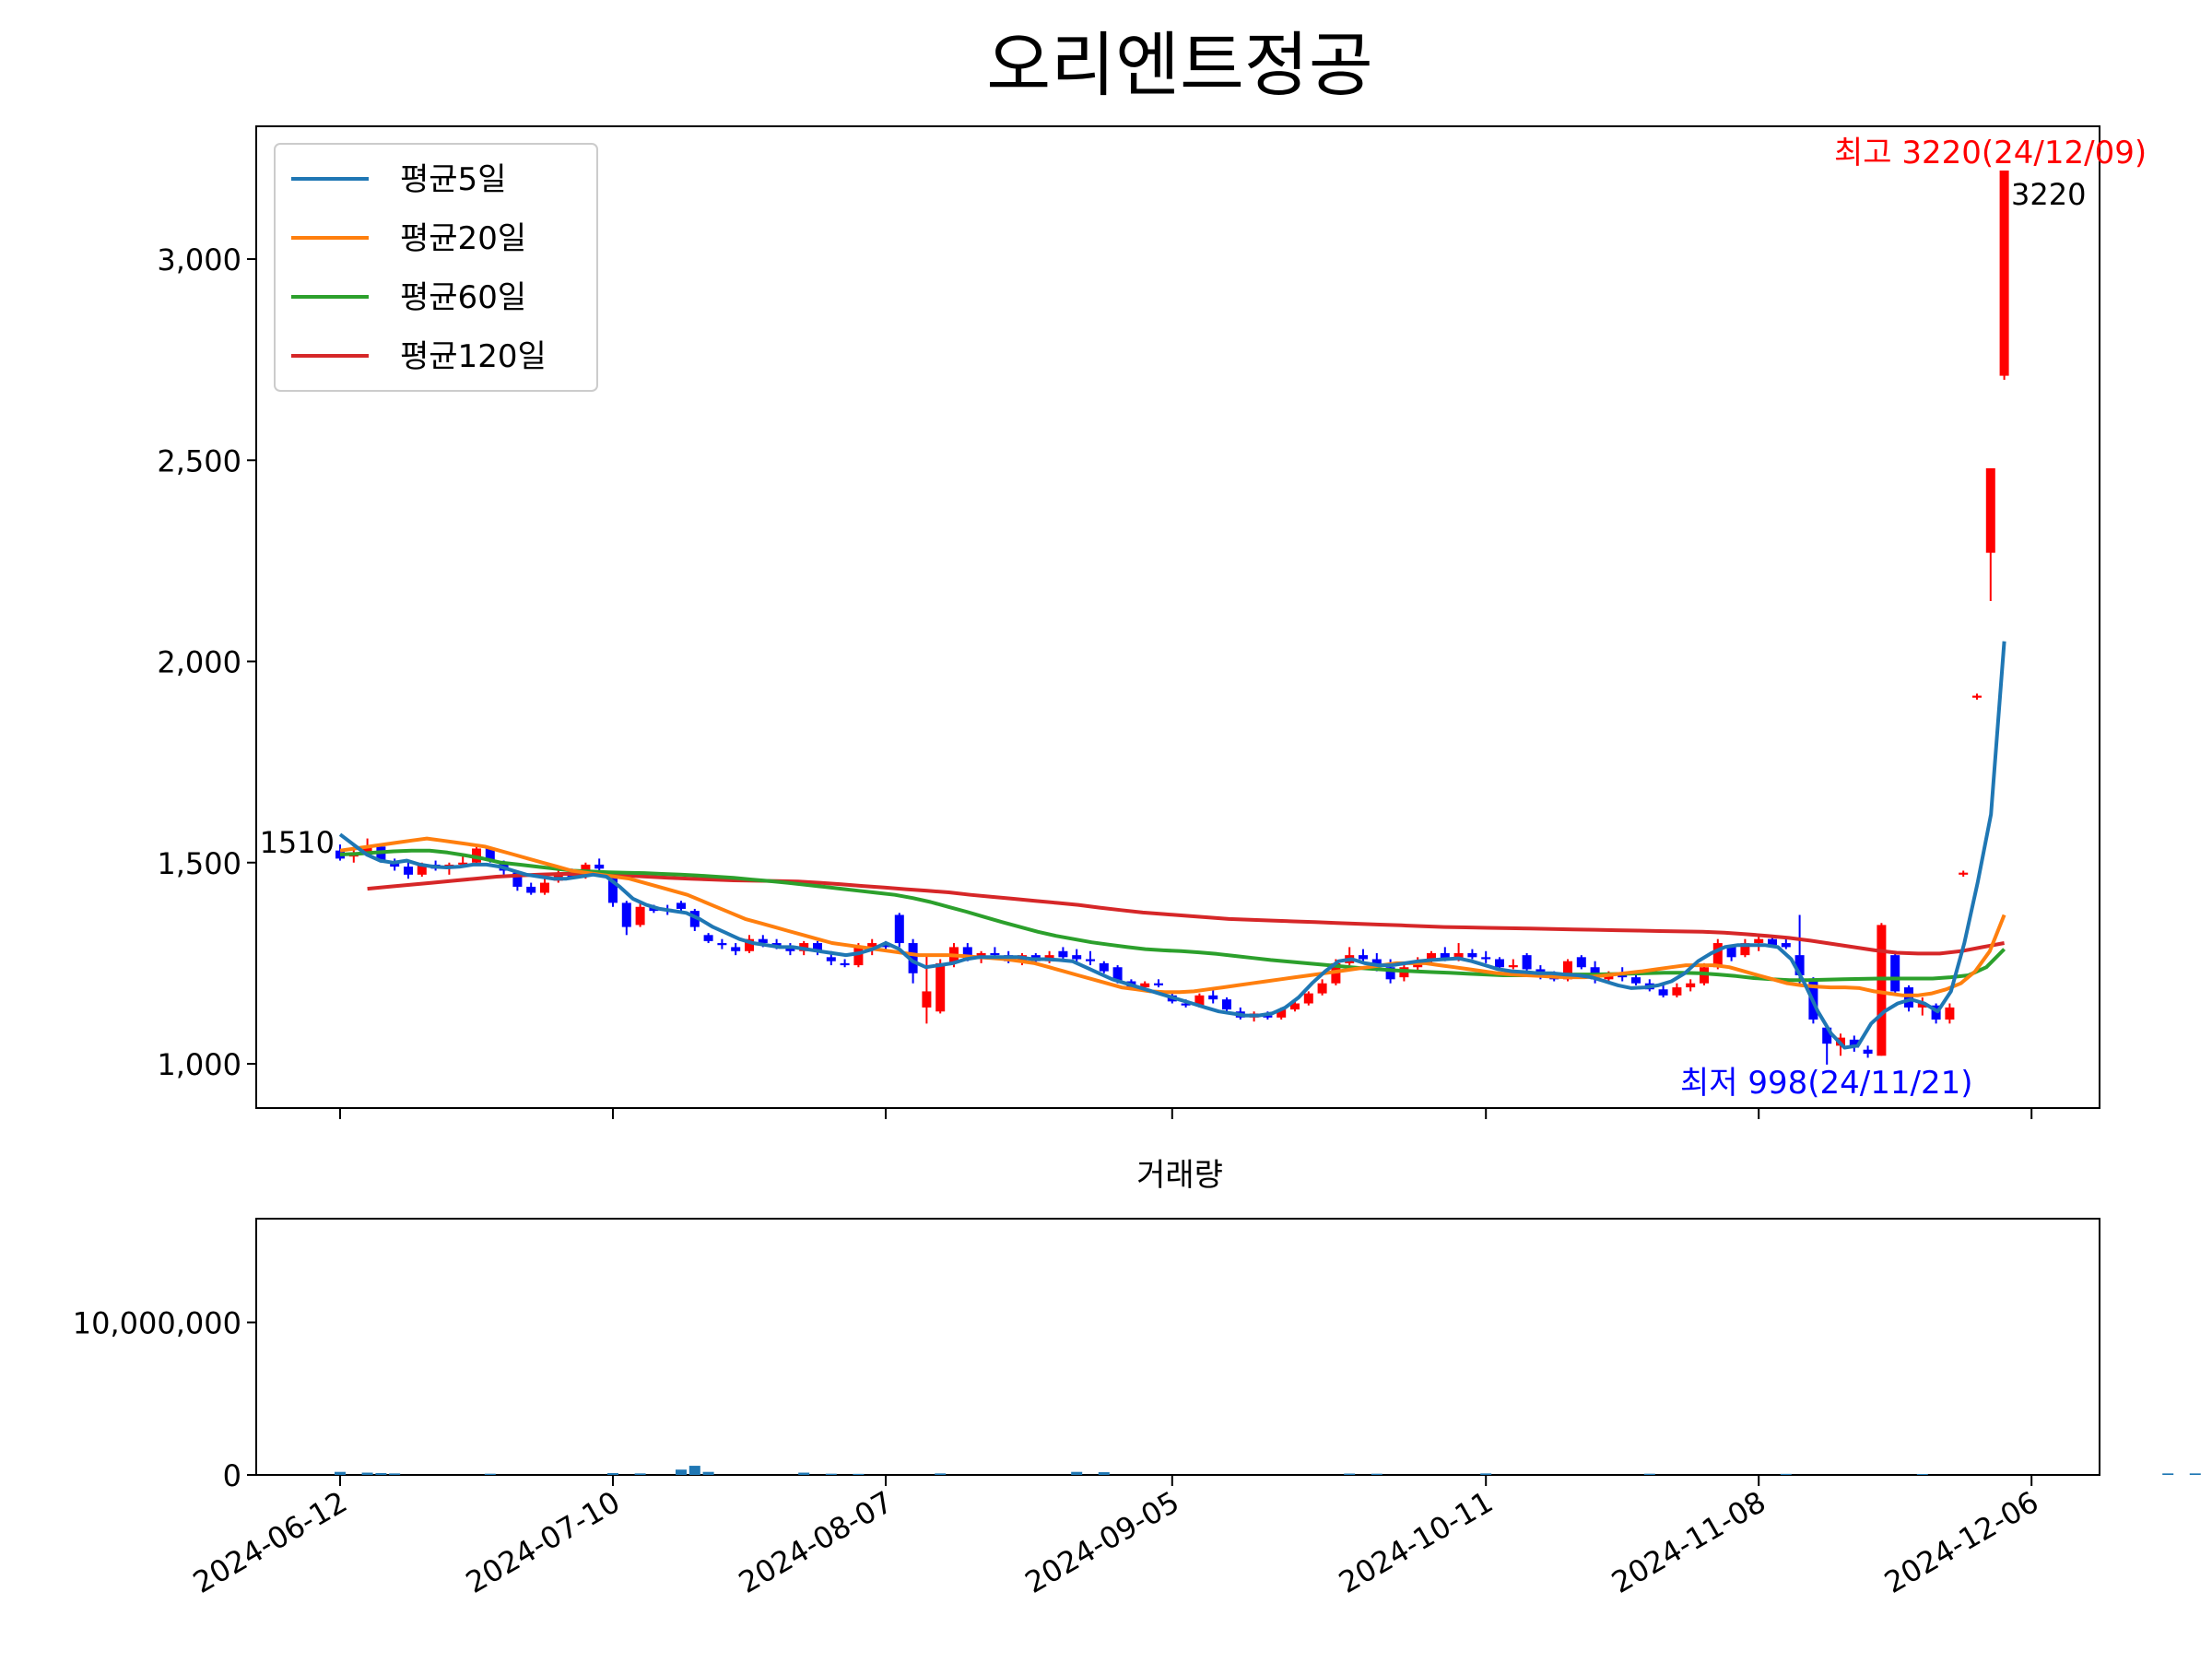 The image size is (2212, 1663). Describe the element at coordinates (463, 297) in the screenshot. I see `legend-entry-label: 평균60일` at that location.